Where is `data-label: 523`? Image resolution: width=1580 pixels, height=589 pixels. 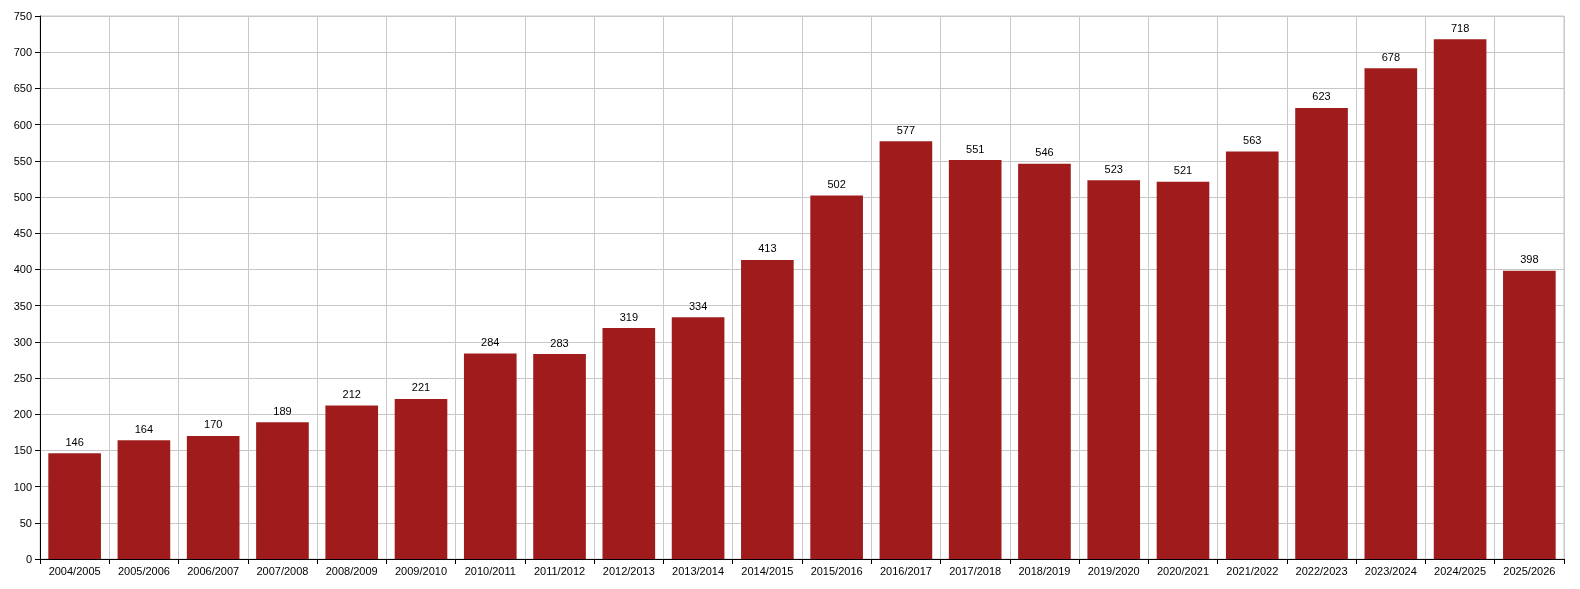
data-label: 523 is located at coordinates (1113, 168).